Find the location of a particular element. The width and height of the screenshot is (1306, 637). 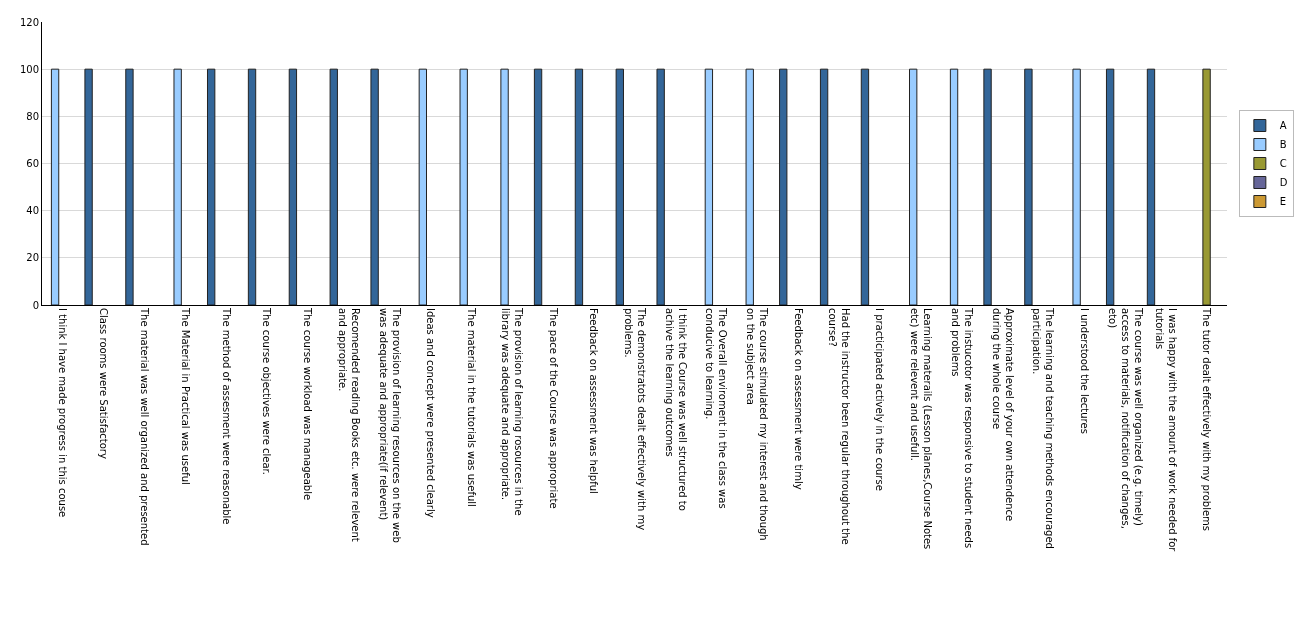

y-tick-label: 60 is located at coordinates (32, 163).